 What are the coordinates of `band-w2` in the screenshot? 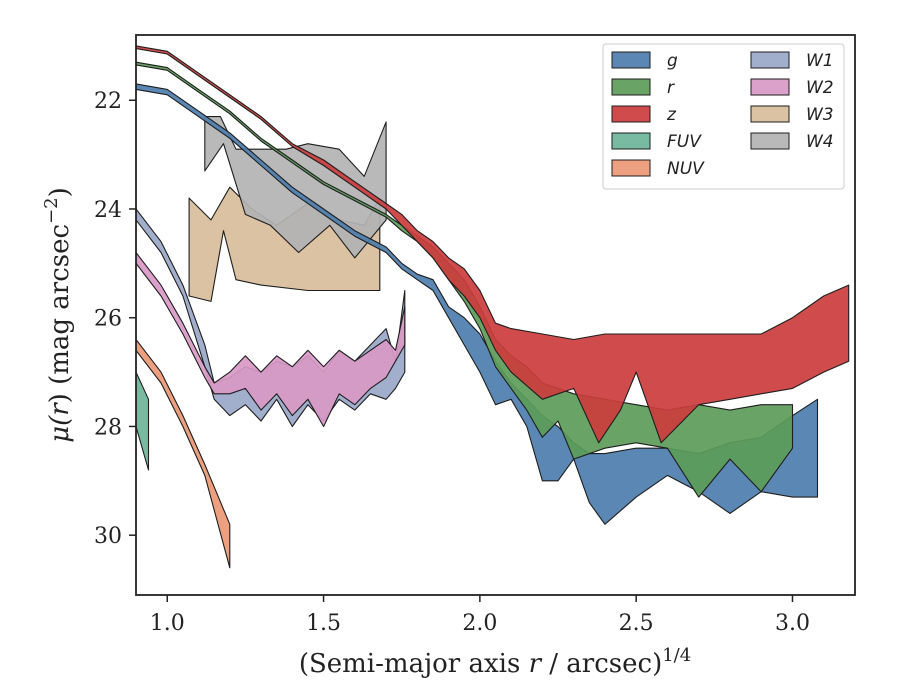 It's located at (271, 339).